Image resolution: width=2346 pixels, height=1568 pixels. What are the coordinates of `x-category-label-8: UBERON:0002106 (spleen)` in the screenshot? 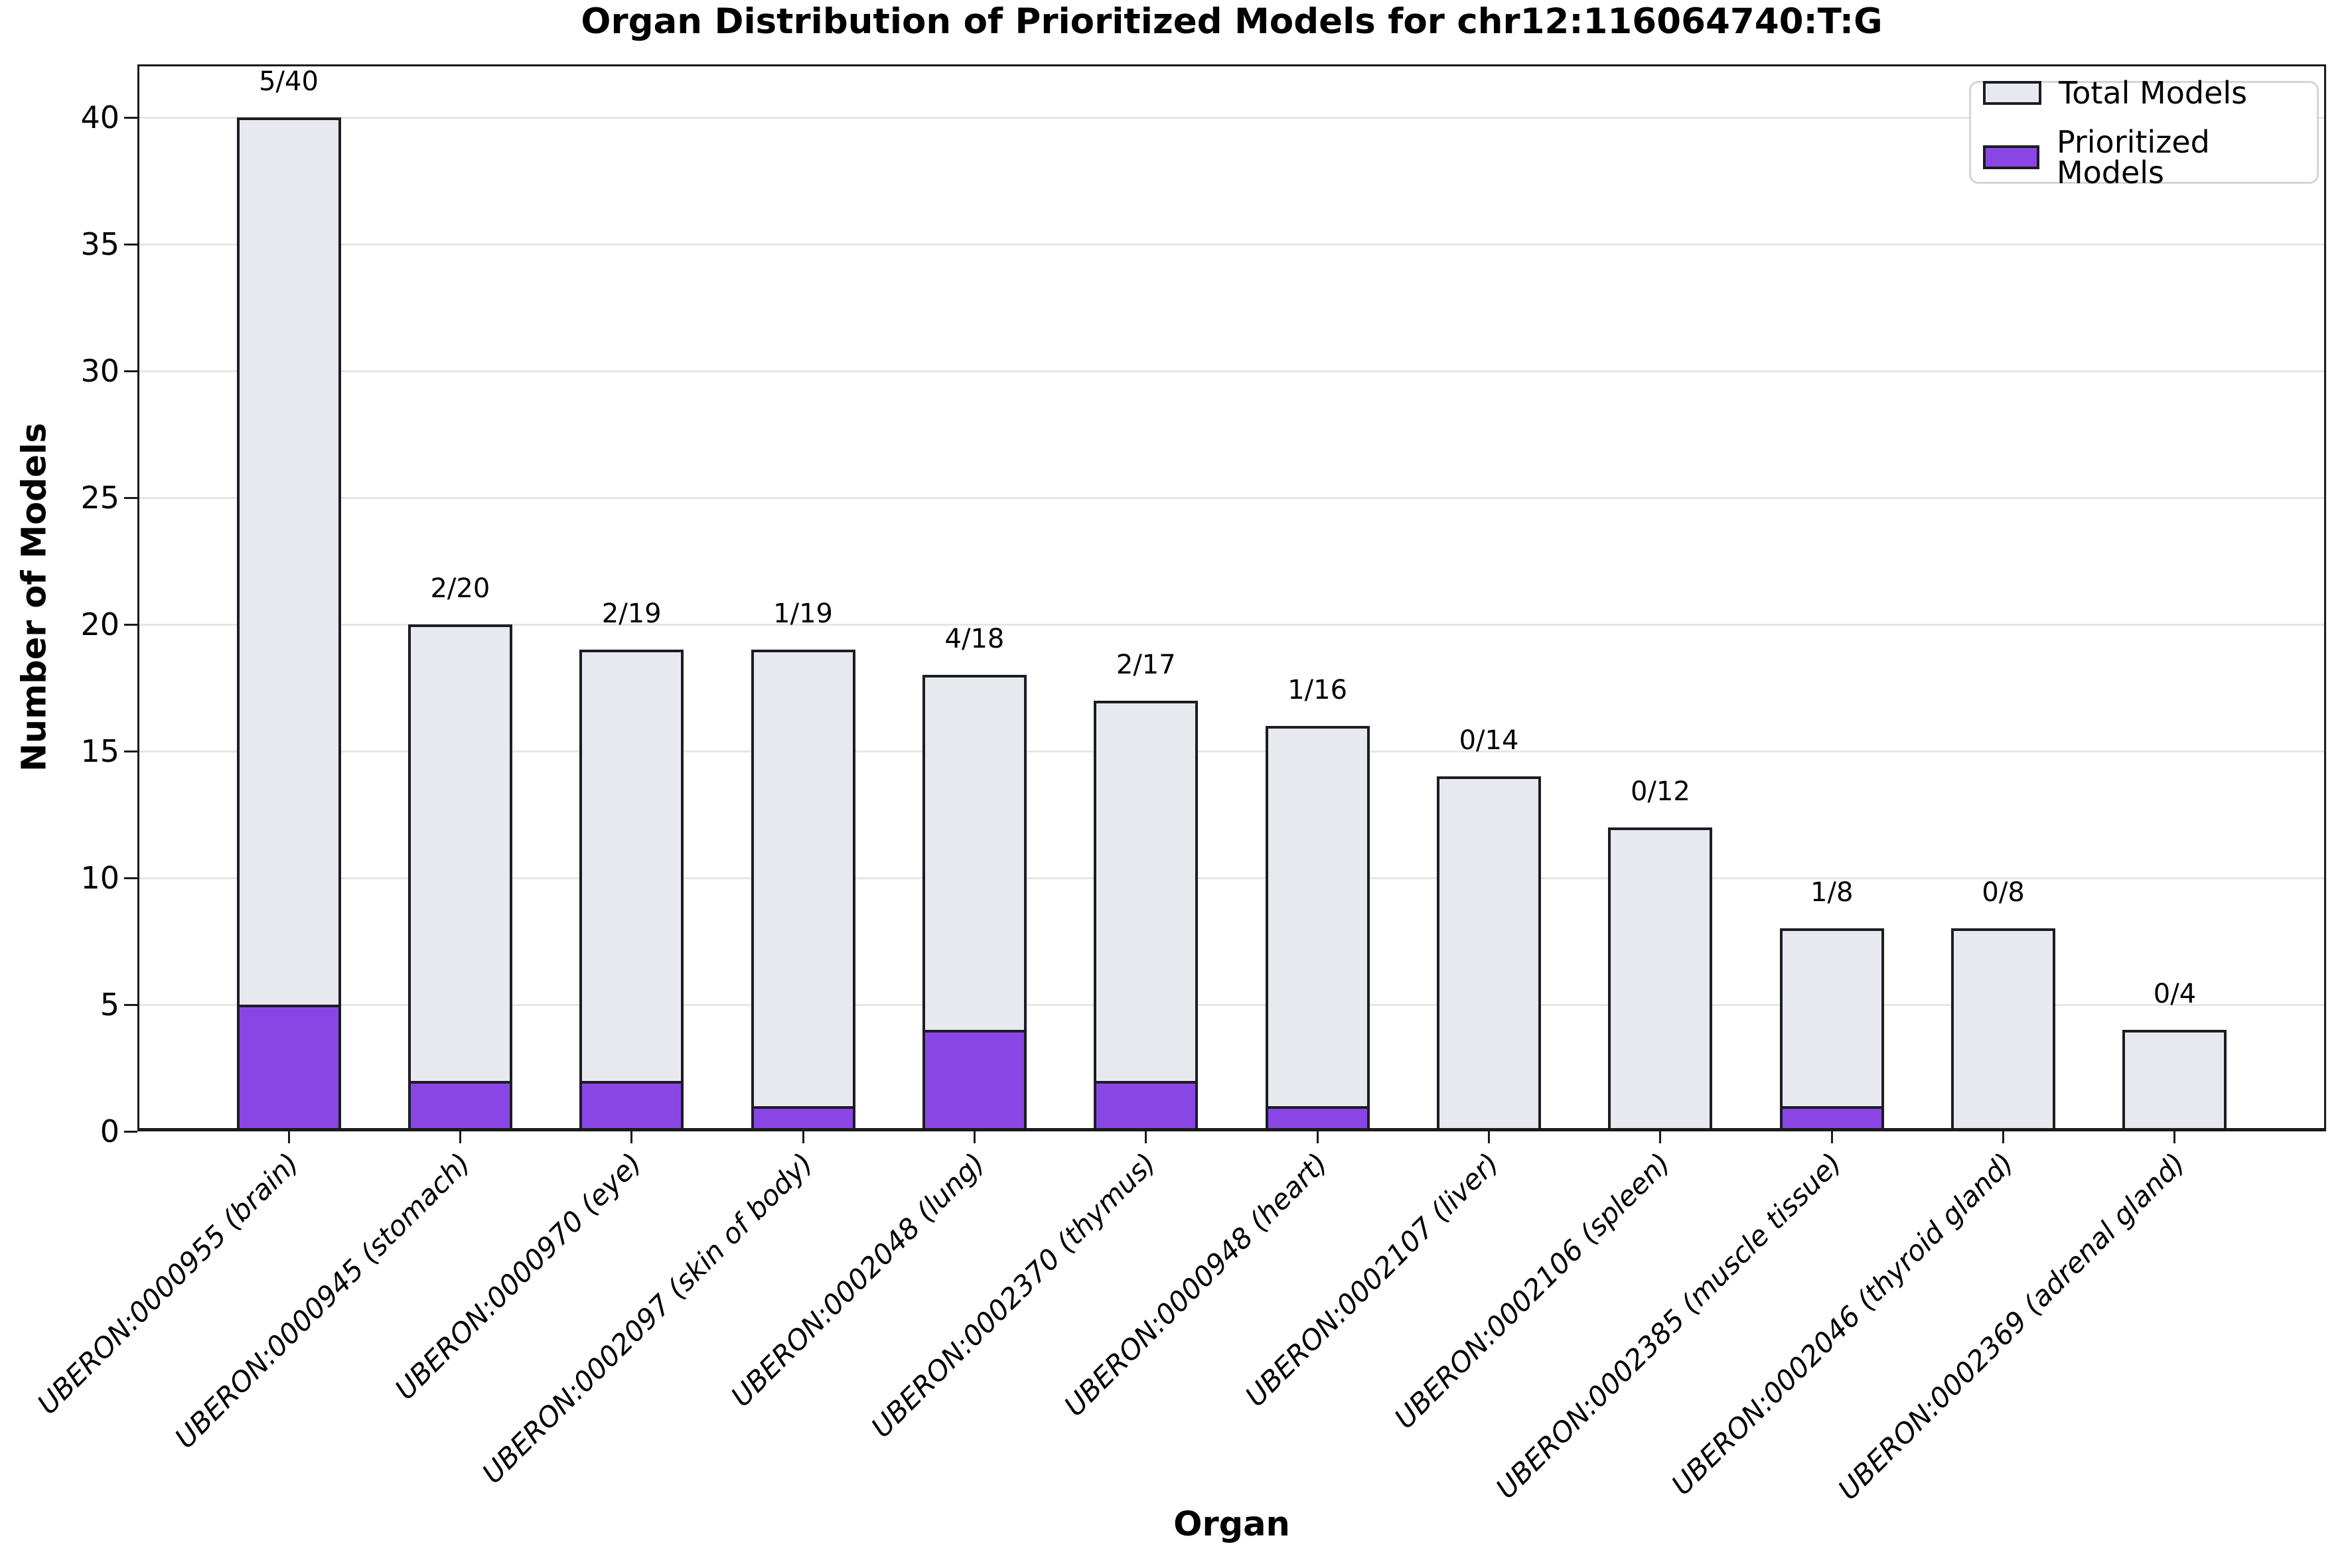 It's located at (1532, 1291).